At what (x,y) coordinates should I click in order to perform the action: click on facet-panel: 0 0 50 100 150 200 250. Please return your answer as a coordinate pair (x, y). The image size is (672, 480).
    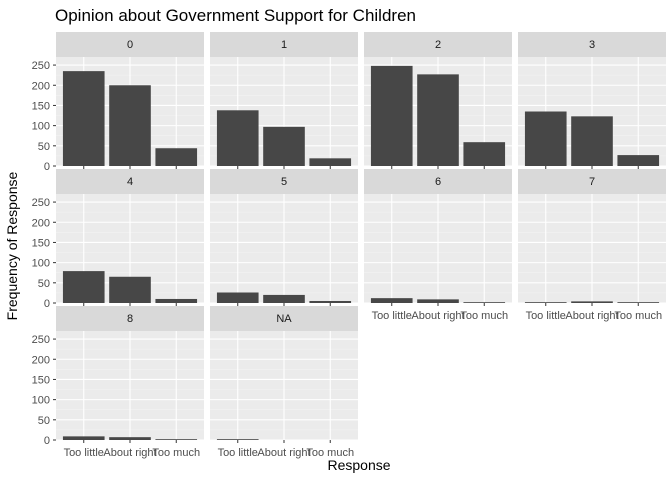
    Looking at the image, I should click on (118, 102).